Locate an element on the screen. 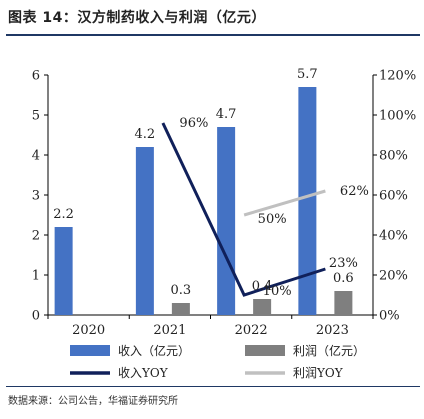 This screenshot has width=424, height=419. source-rule is located at coordinates (213, 386).